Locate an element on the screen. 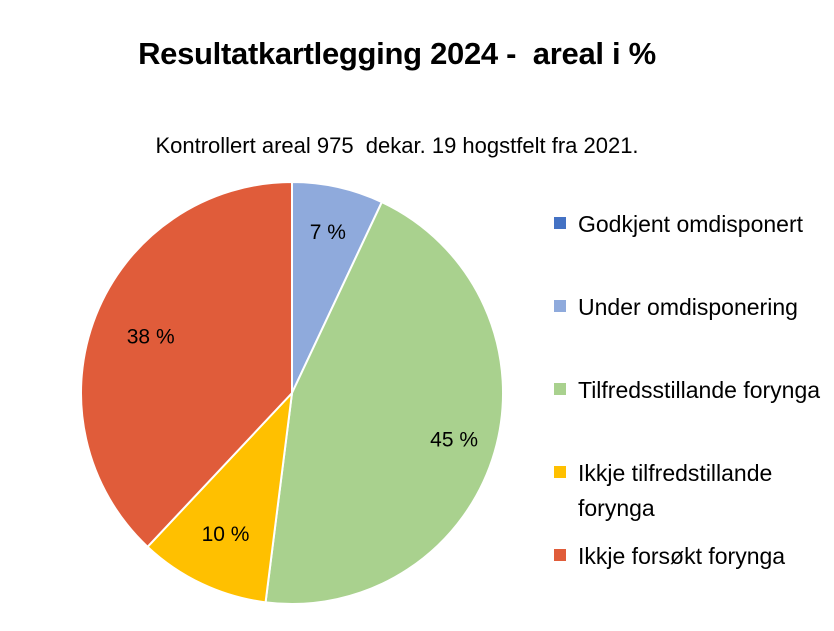  legend-label: Ikkje forsøkt forynga is located at coordinates (682, 556).